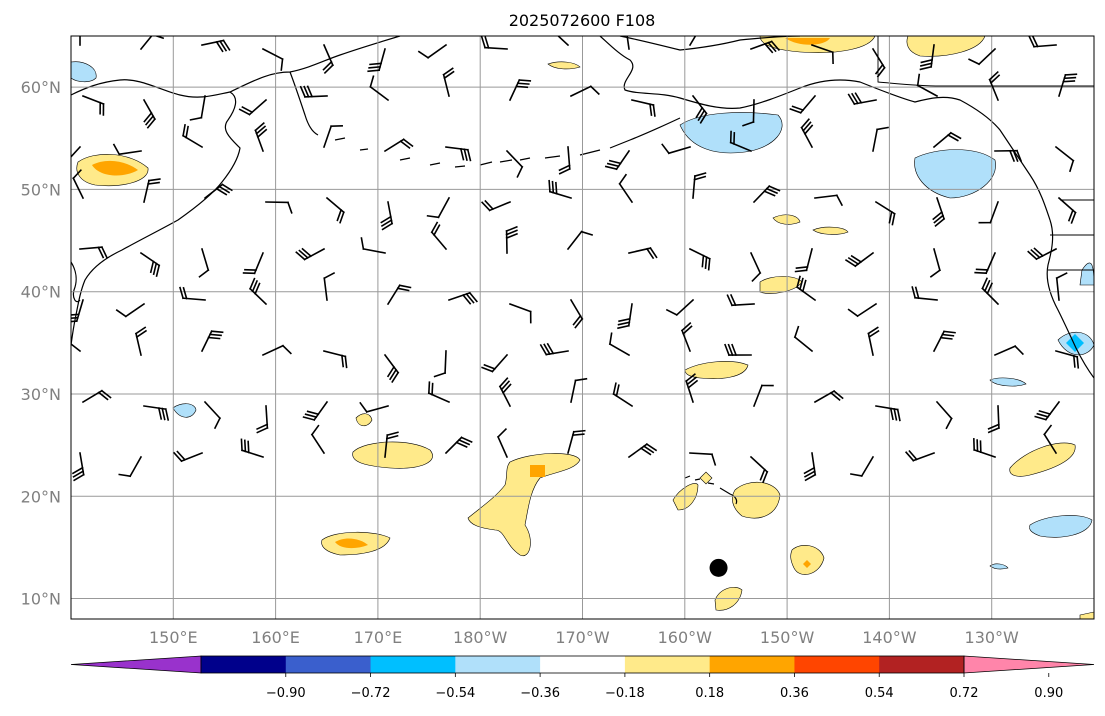 Image resolution: width=1105 pixels, height=716 pixels. Describe the element at coordinates (41, 496) in the screenshot. I see `lat-label: 20°N` at that location.